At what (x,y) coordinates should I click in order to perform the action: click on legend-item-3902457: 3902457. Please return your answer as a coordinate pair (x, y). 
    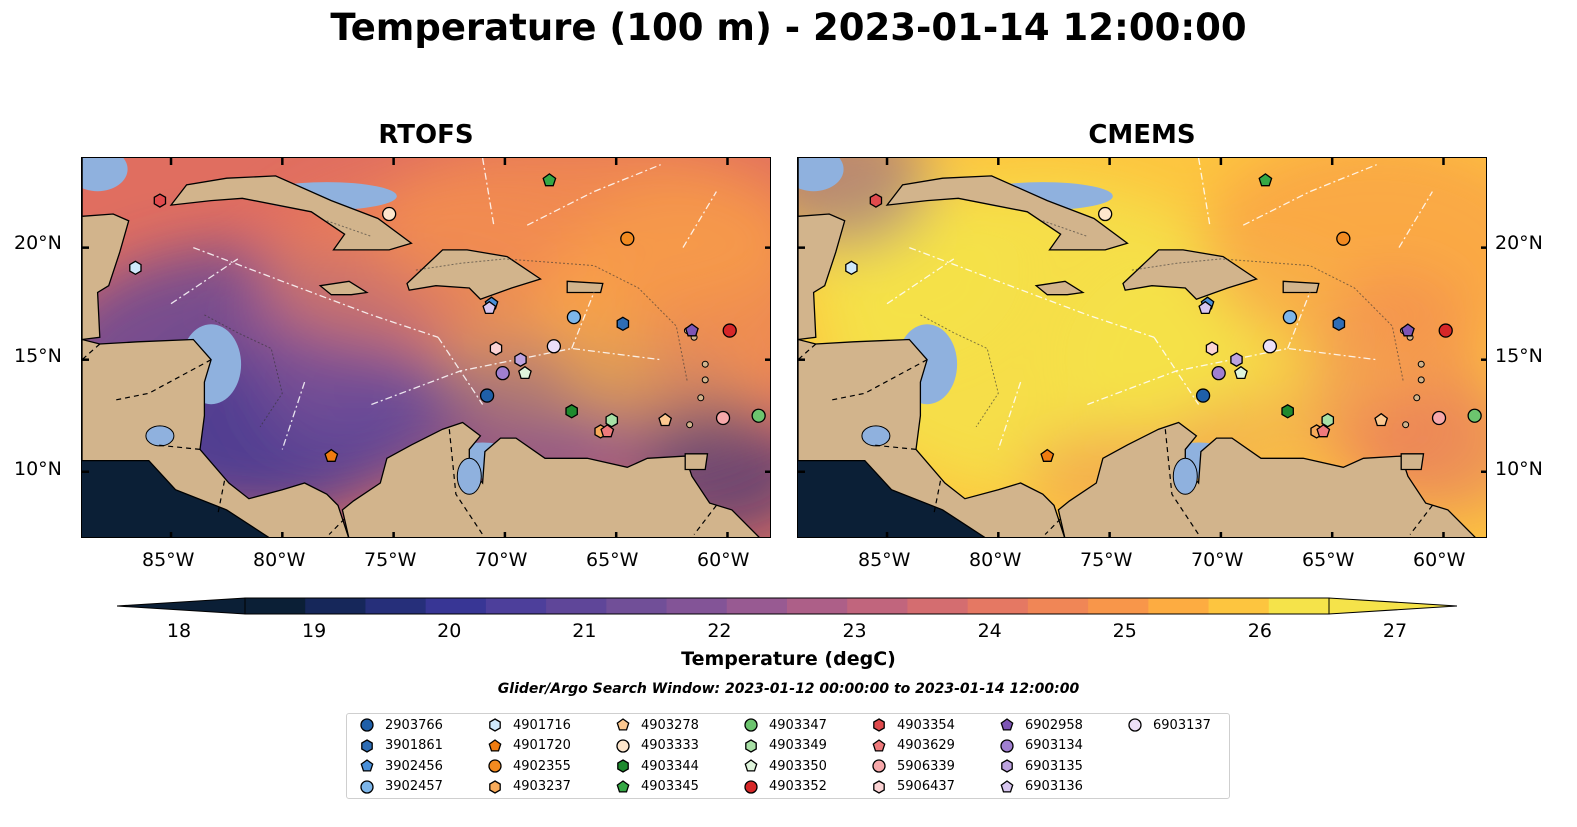
    Looking at the image, I should click on (401, 787).